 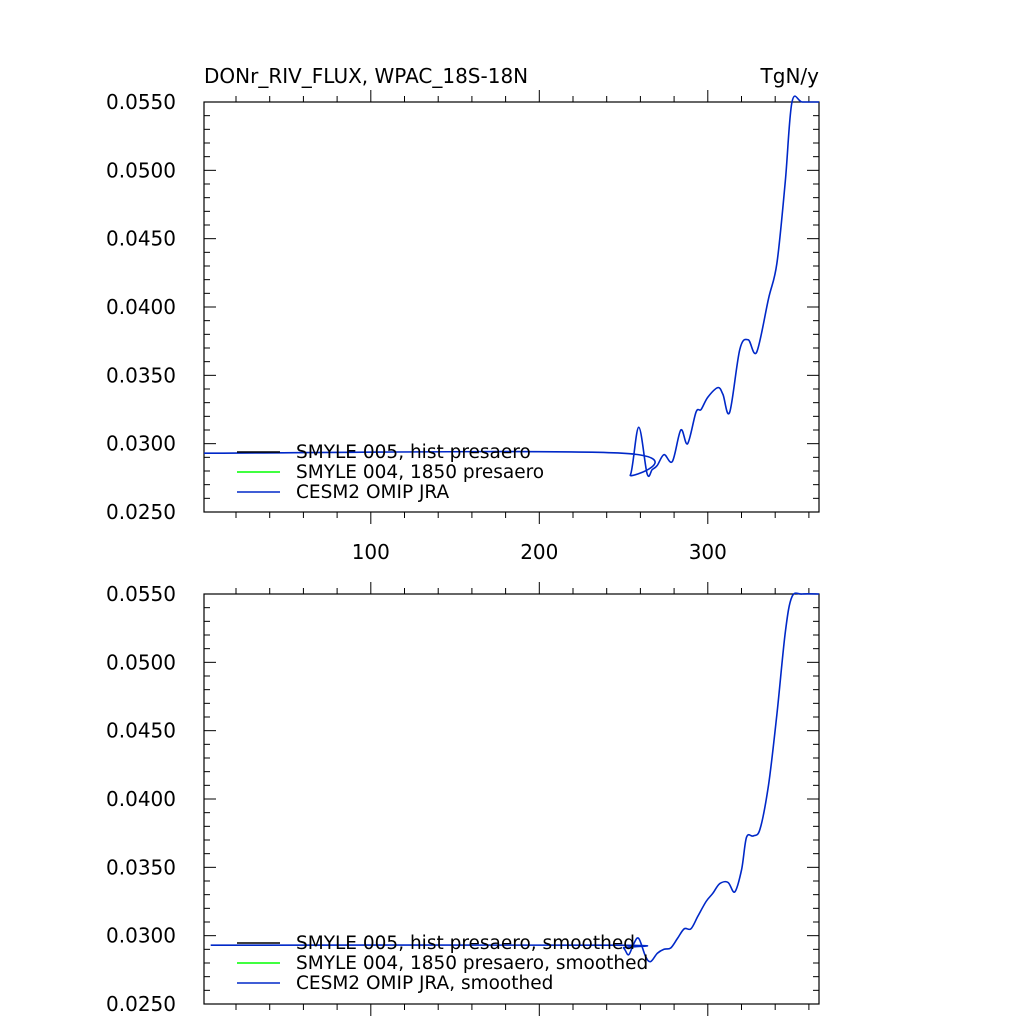 I want to click on legend-label: SMYLE 004, 1850 presaero, smoothed, so click(x=472, y=963).